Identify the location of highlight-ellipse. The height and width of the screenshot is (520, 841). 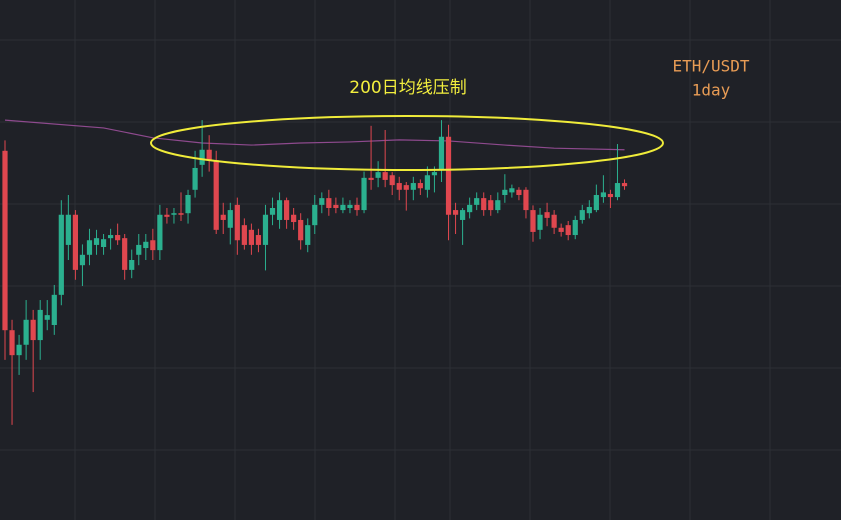
(407, 143).